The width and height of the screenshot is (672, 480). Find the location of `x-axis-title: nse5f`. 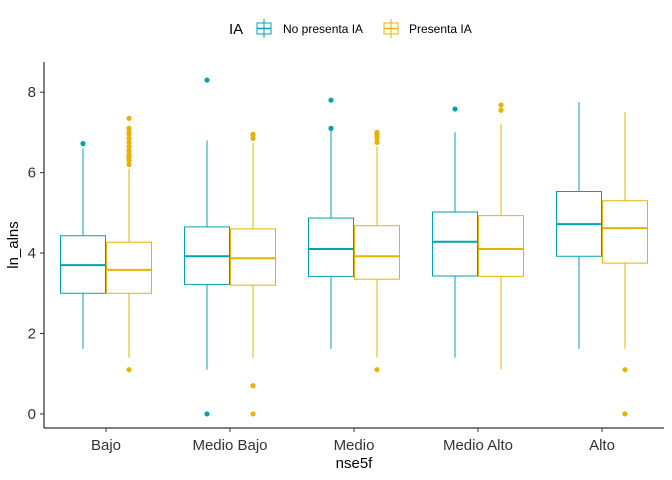

x-axis-title: nse5f is located at coordinates (355, 463).